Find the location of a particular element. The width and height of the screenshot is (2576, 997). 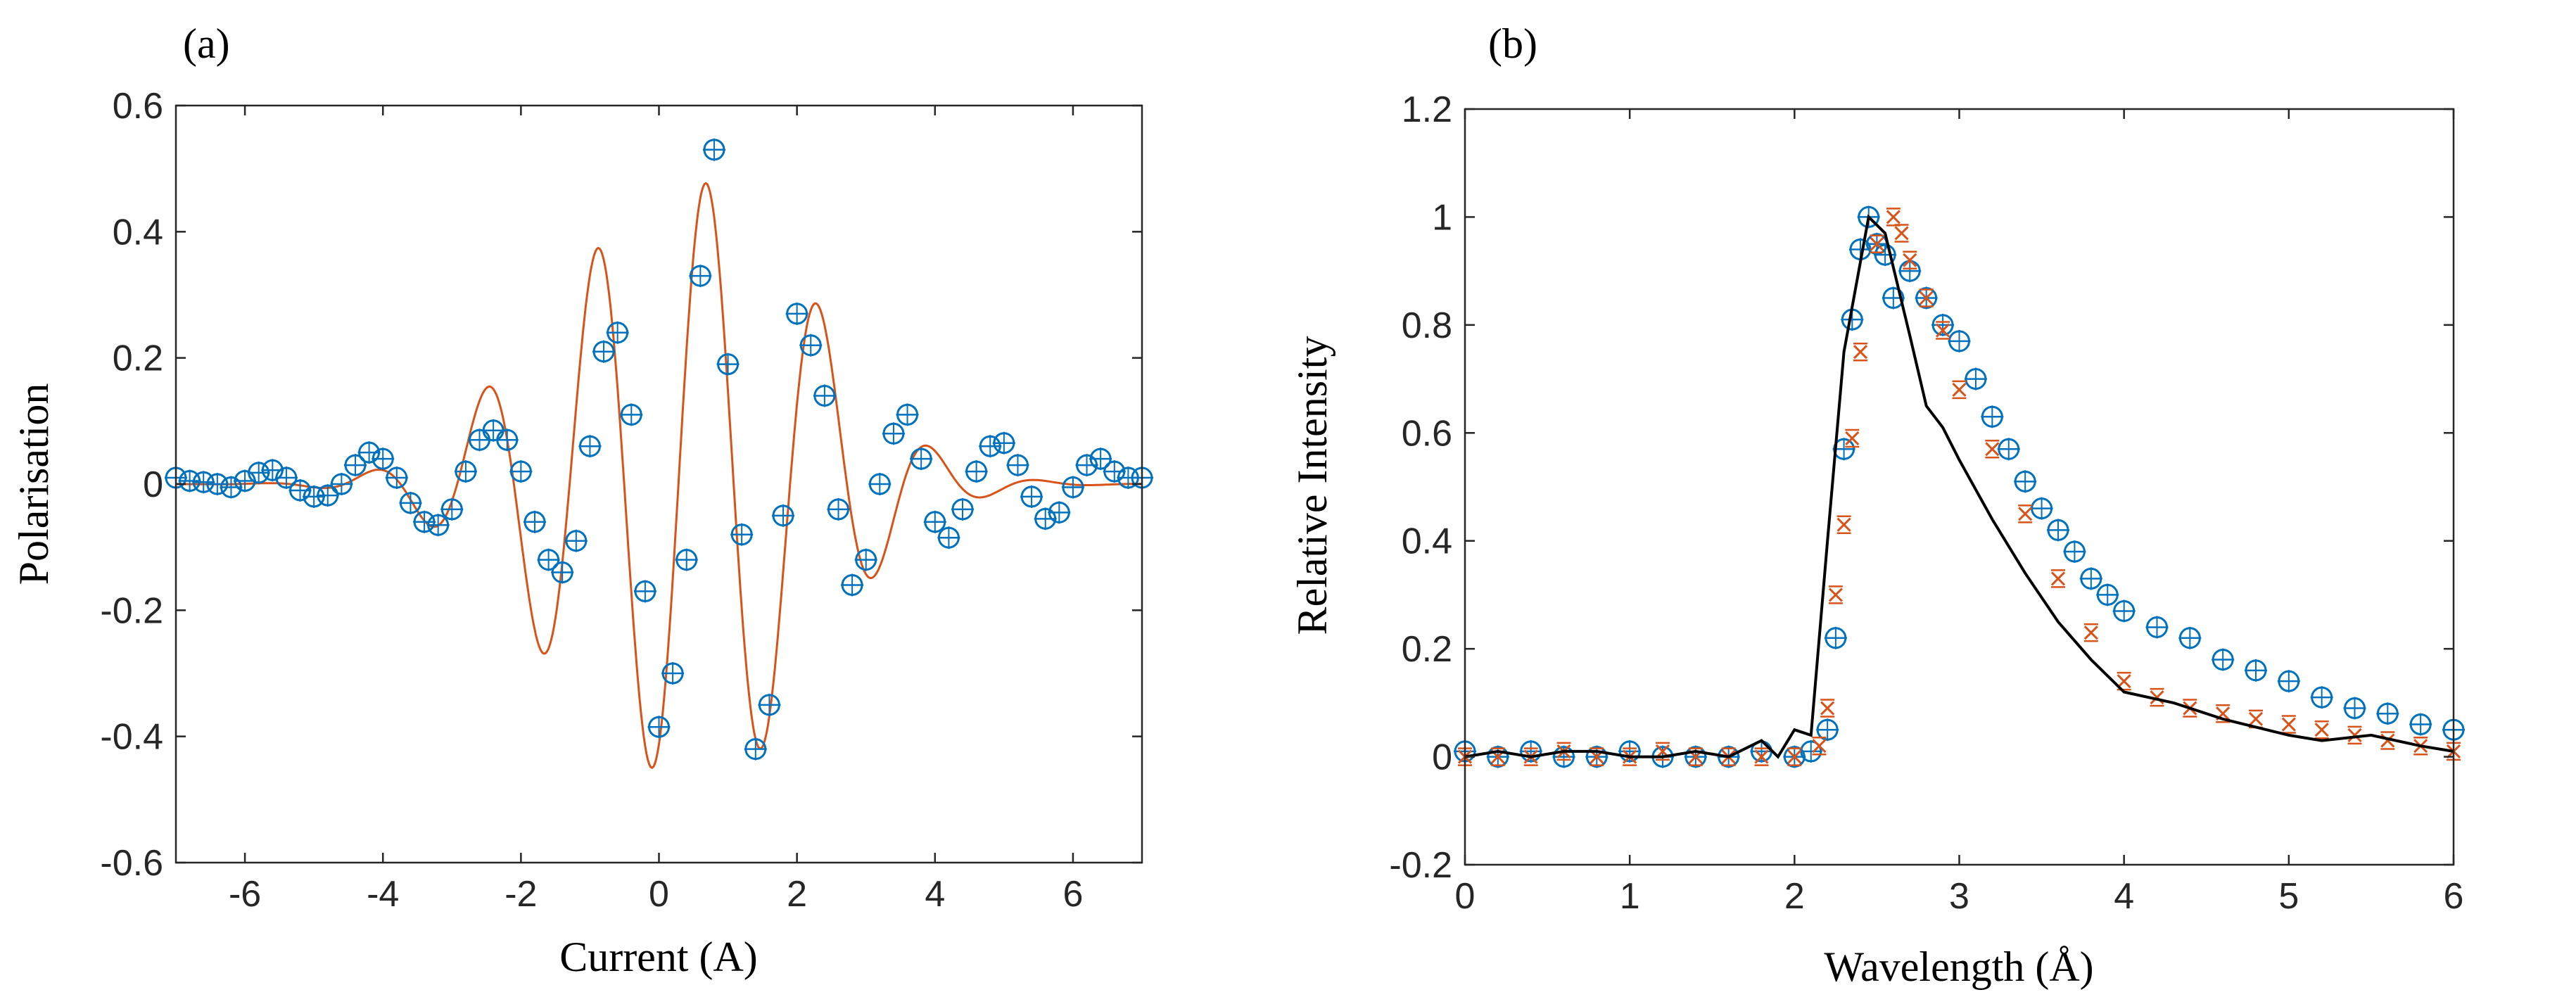

b-xtick-label: 4 is located at coordinates (2124, 896).